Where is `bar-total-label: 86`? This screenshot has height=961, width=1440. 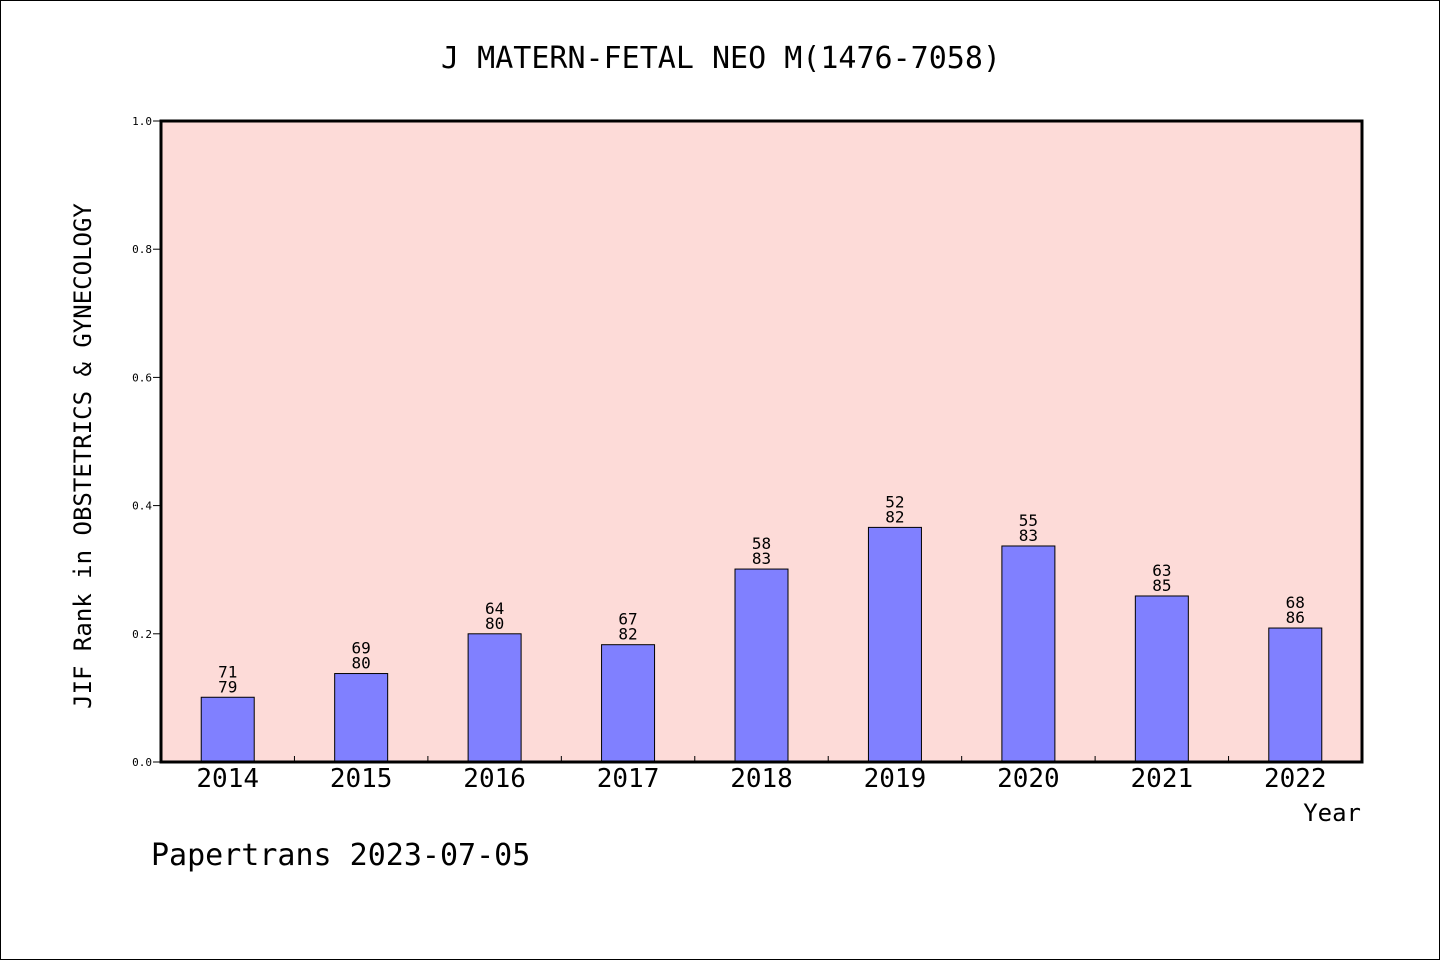
bar-total-label: 86 is located at coordinates (1295, 617).